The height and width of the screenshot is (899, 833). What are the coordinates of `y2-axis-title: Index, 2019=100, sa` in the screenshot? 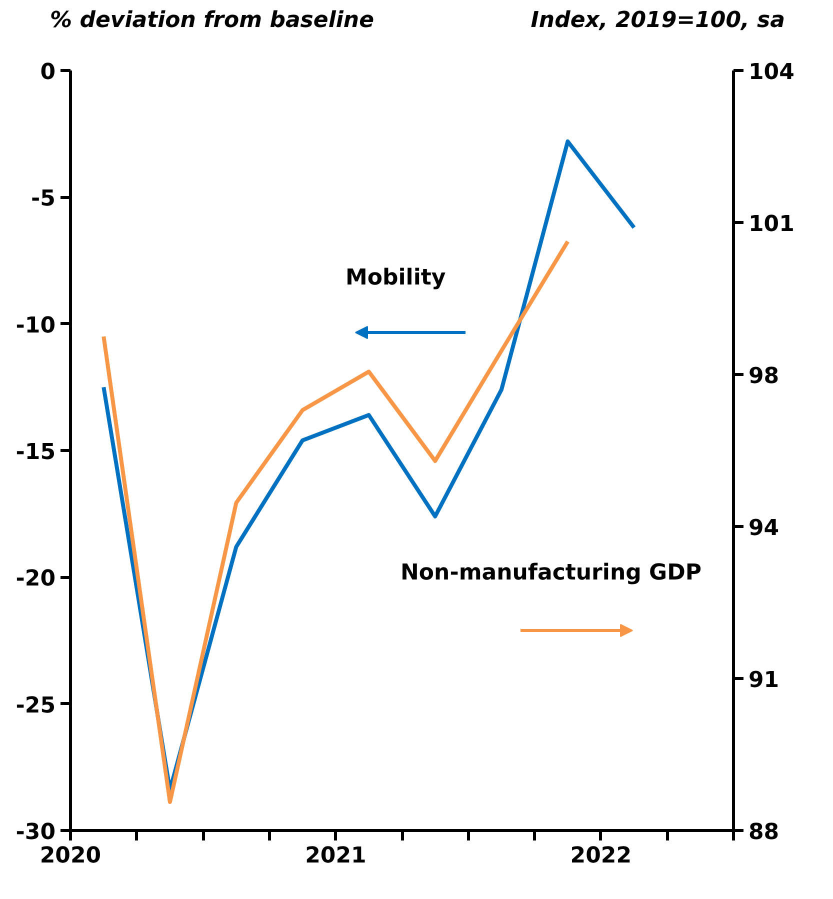 It's located at (657, 21).